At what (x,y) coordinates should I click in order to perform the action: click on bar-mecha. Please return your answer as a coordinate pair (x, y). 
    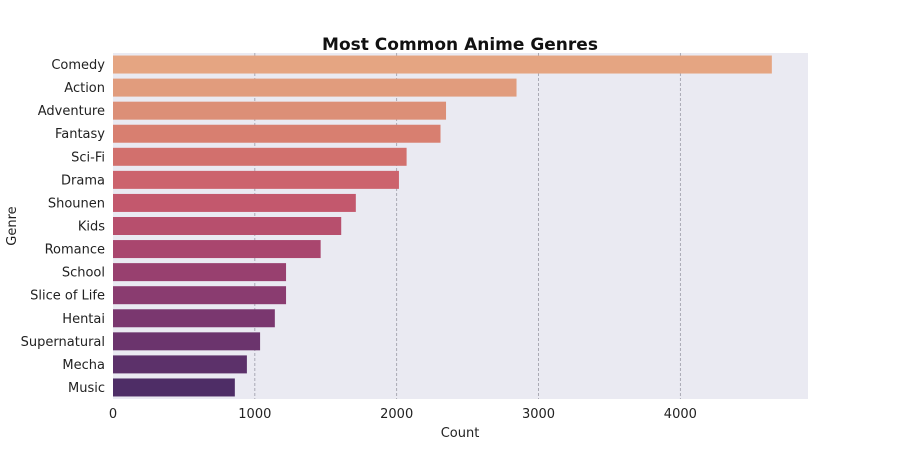
    Looking at the image, I should click on (180, 364).